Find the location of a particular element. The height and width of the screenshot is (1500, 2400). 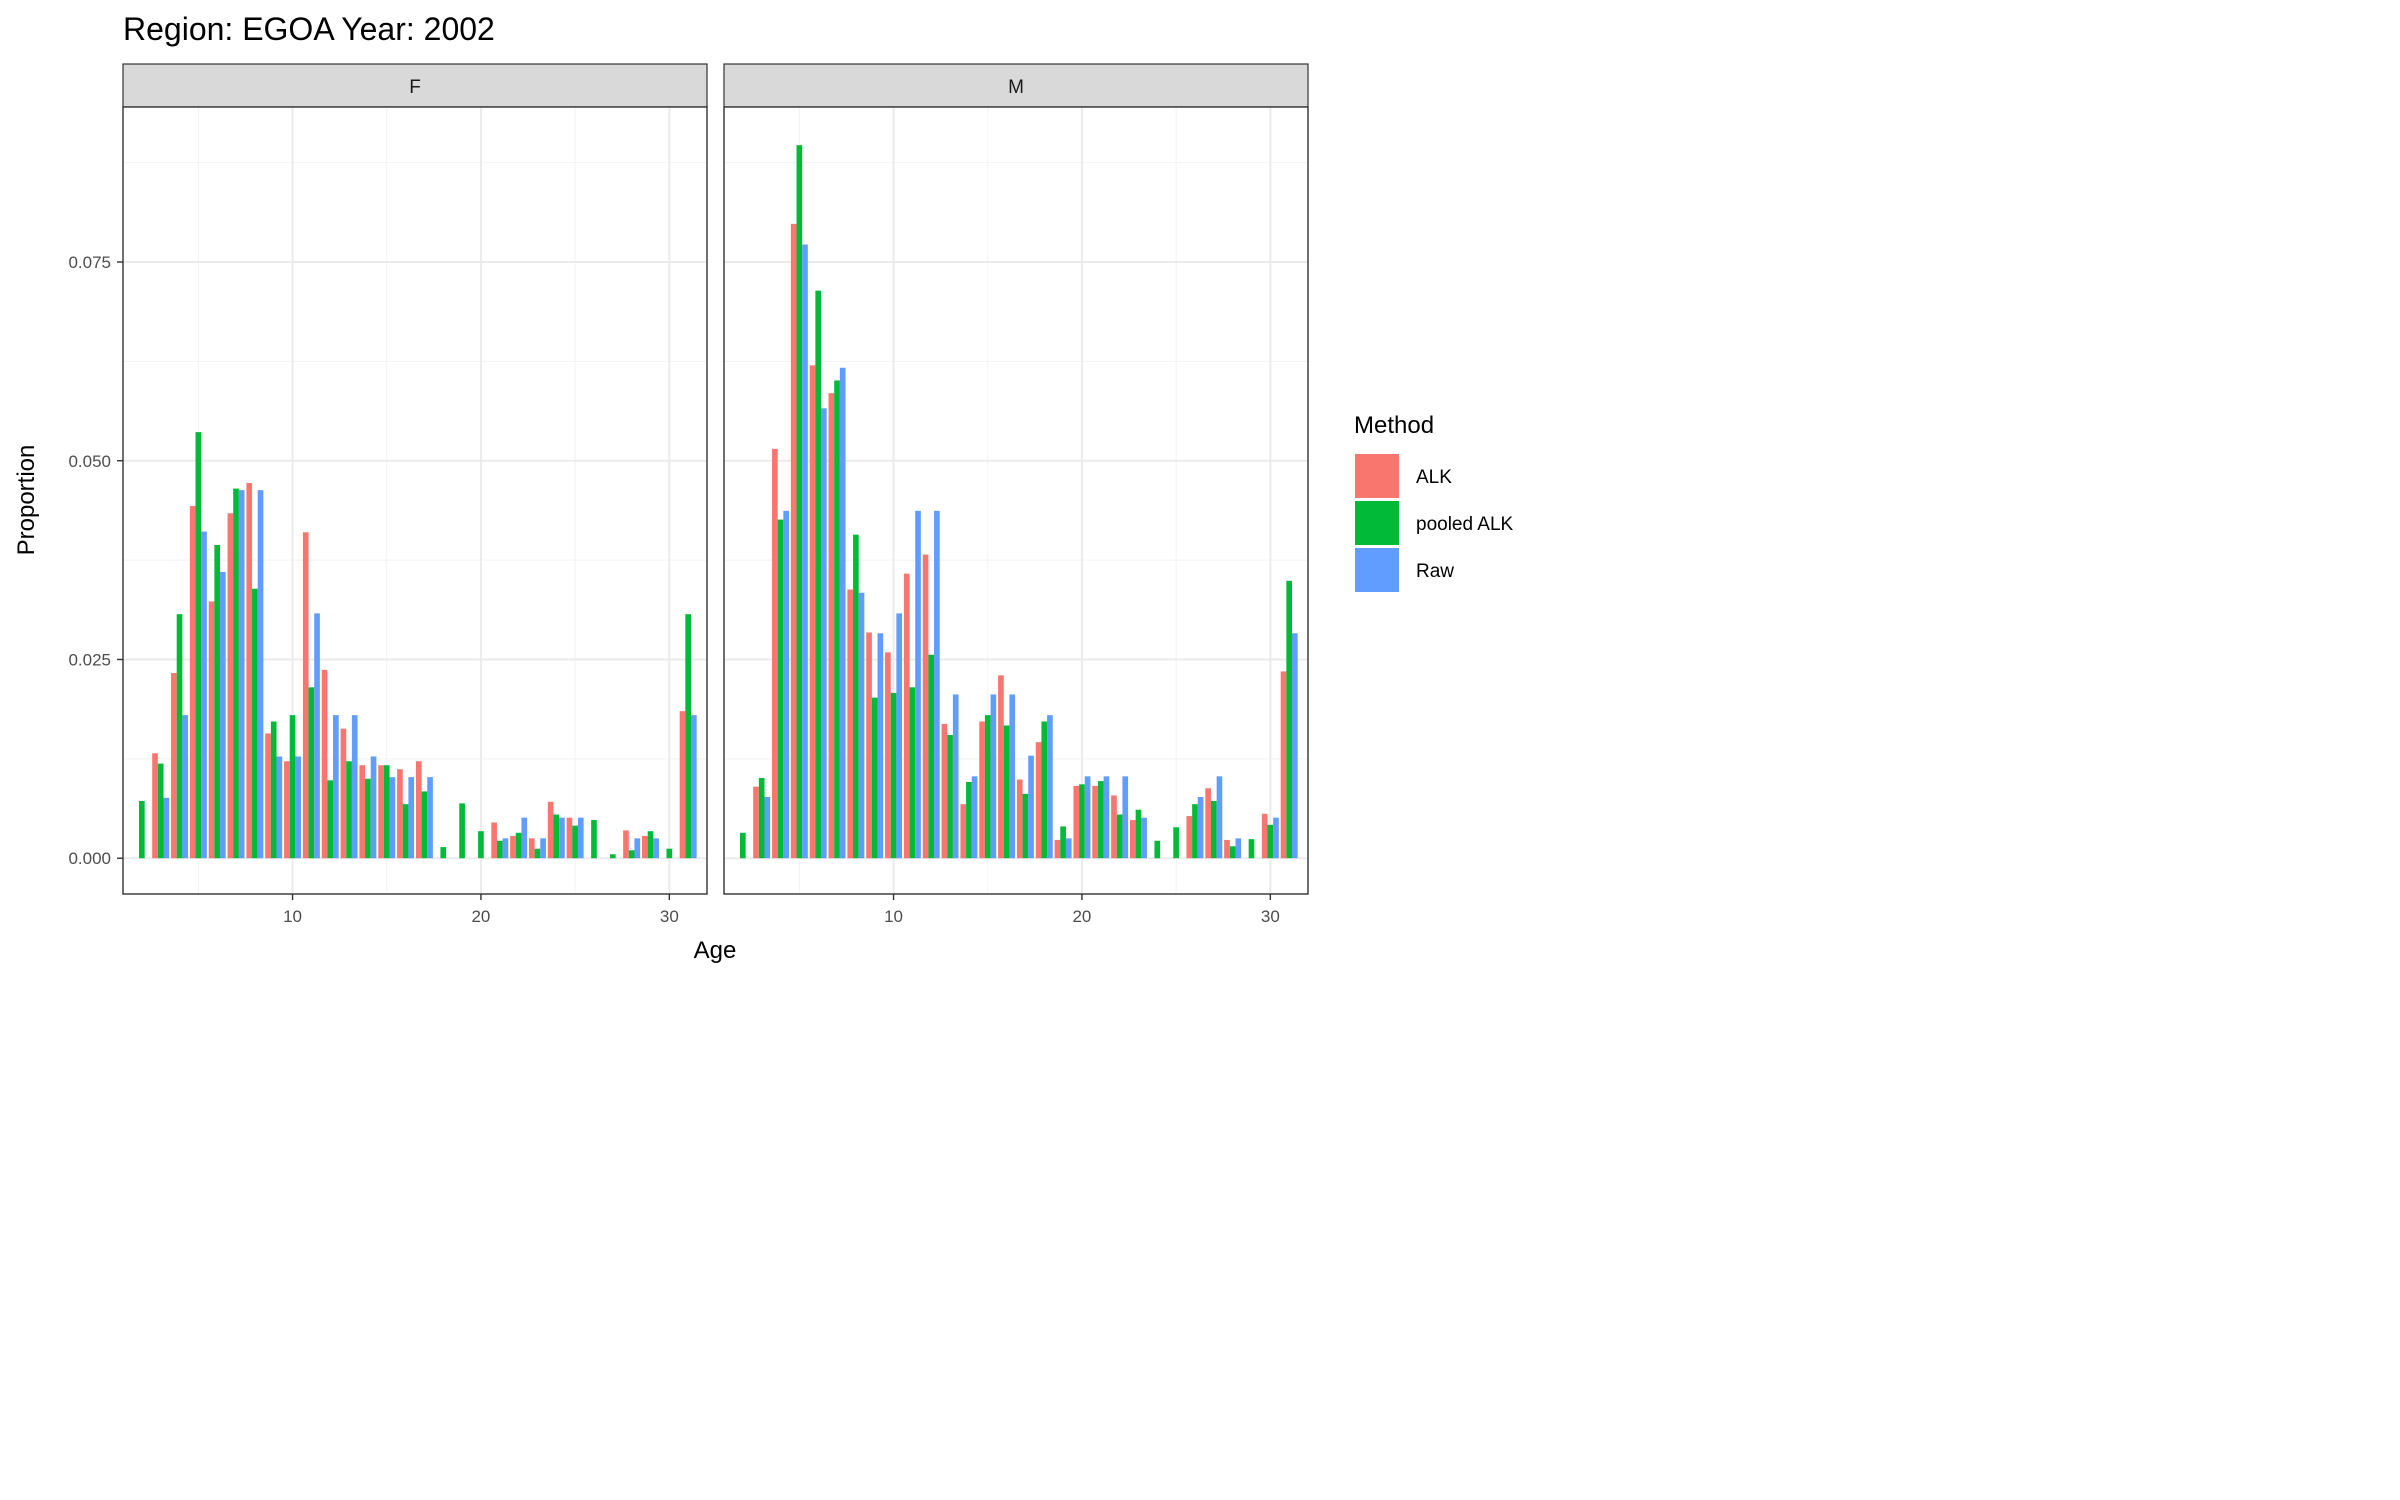

x-ticks-f: 10 20 30 is located at coordinates (481, 910).